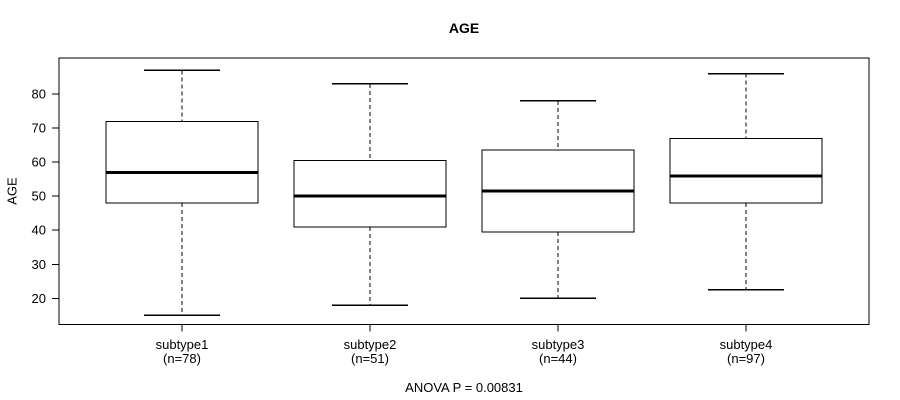 The image size is (900, 400). I want to click on x-tick-label-subtype3: subtype3 (n=44), so click(558, 352).